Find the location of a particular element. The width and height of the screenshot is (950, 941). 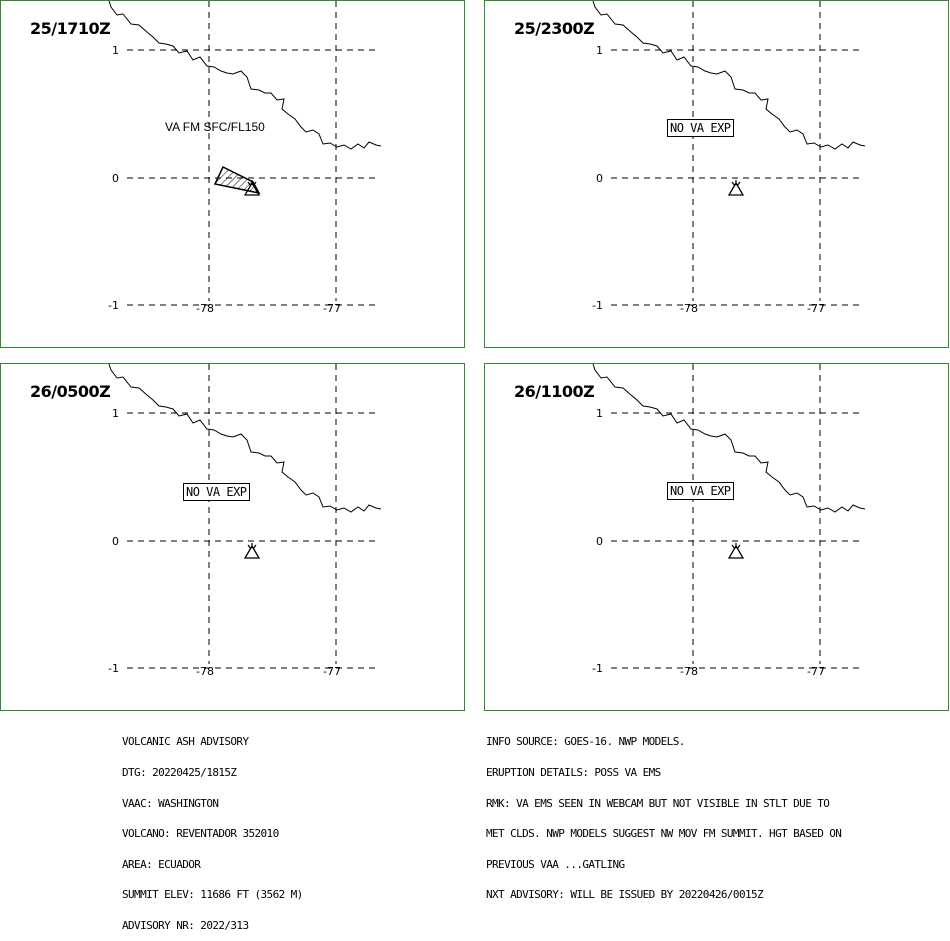

advisory-line: AREA: ECUADOR is located at coordinates (161, 864).